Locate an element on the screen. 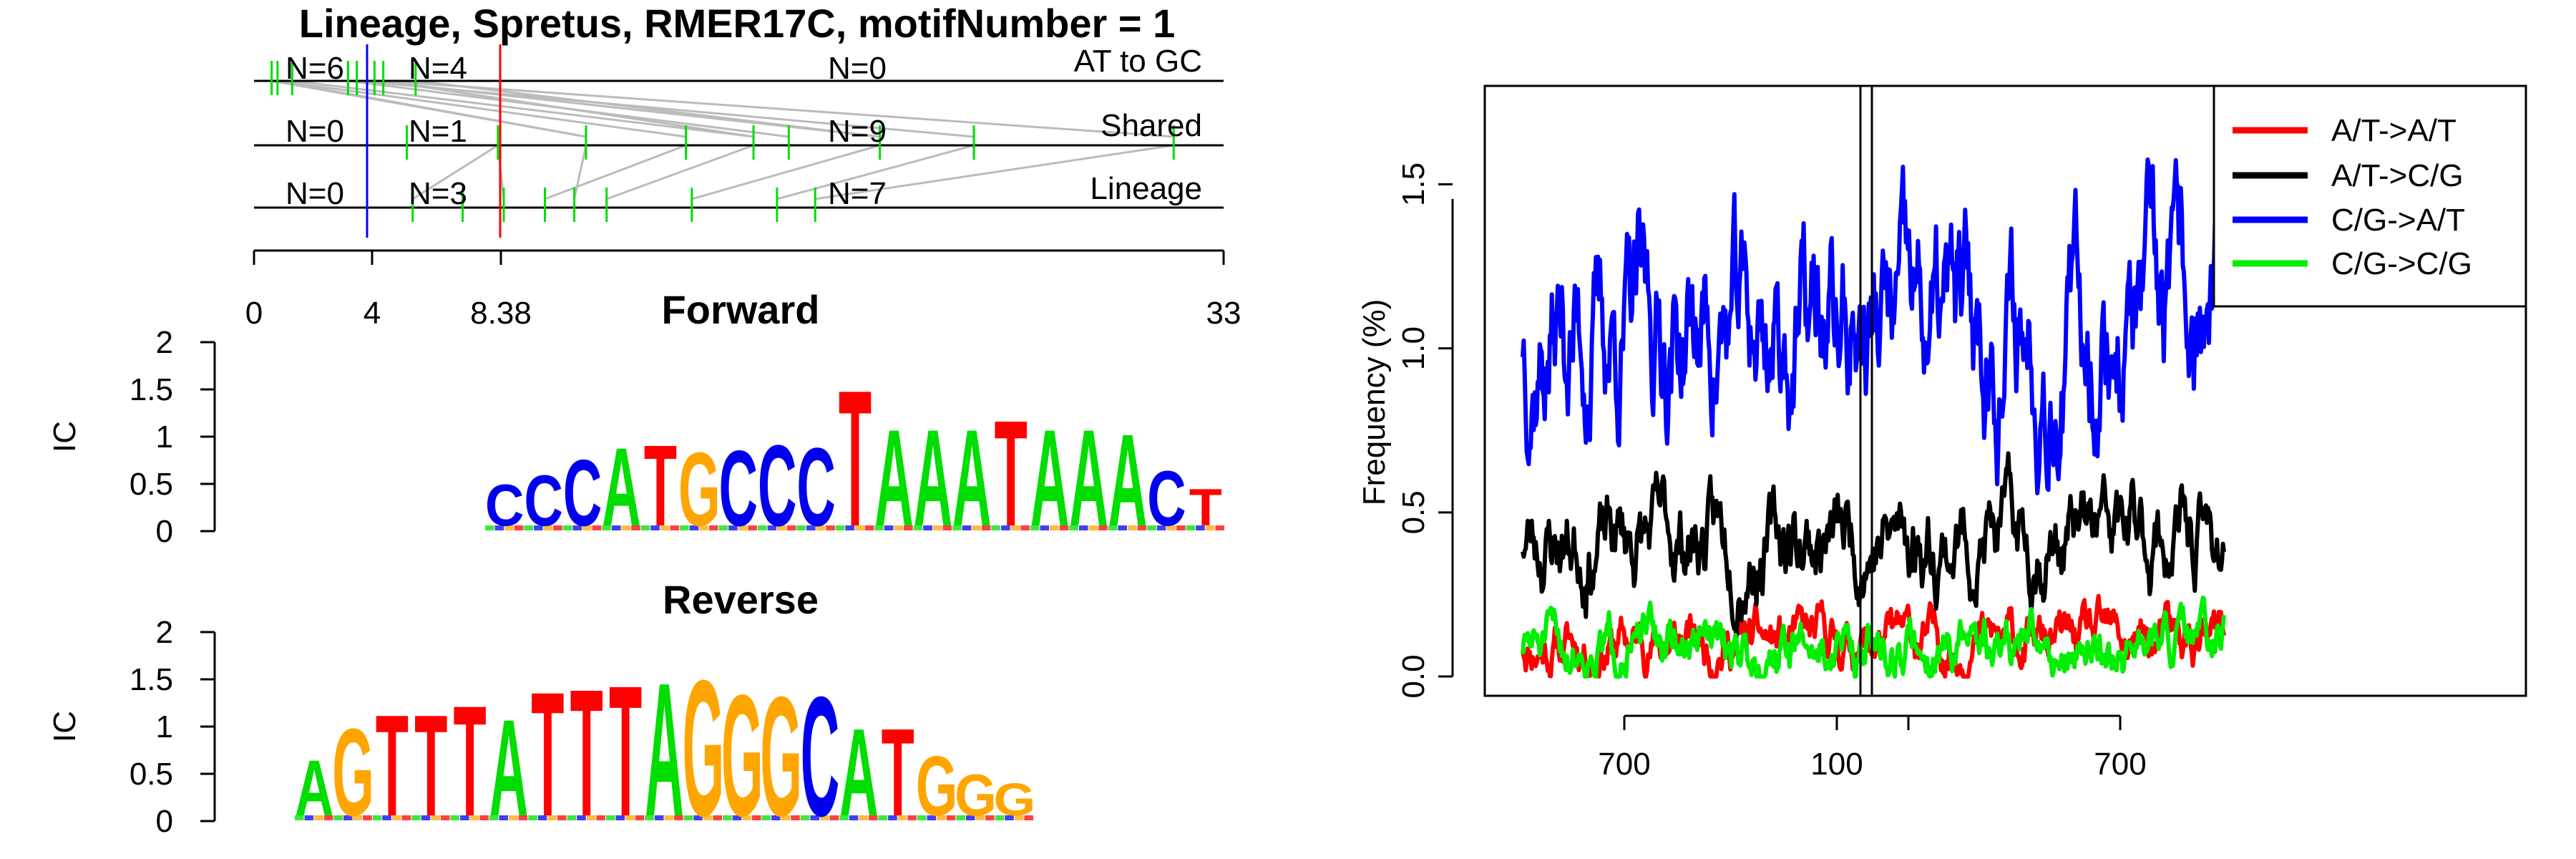  track-name-at-to-gc: AT to GC is located at coordinates (1138, 61).